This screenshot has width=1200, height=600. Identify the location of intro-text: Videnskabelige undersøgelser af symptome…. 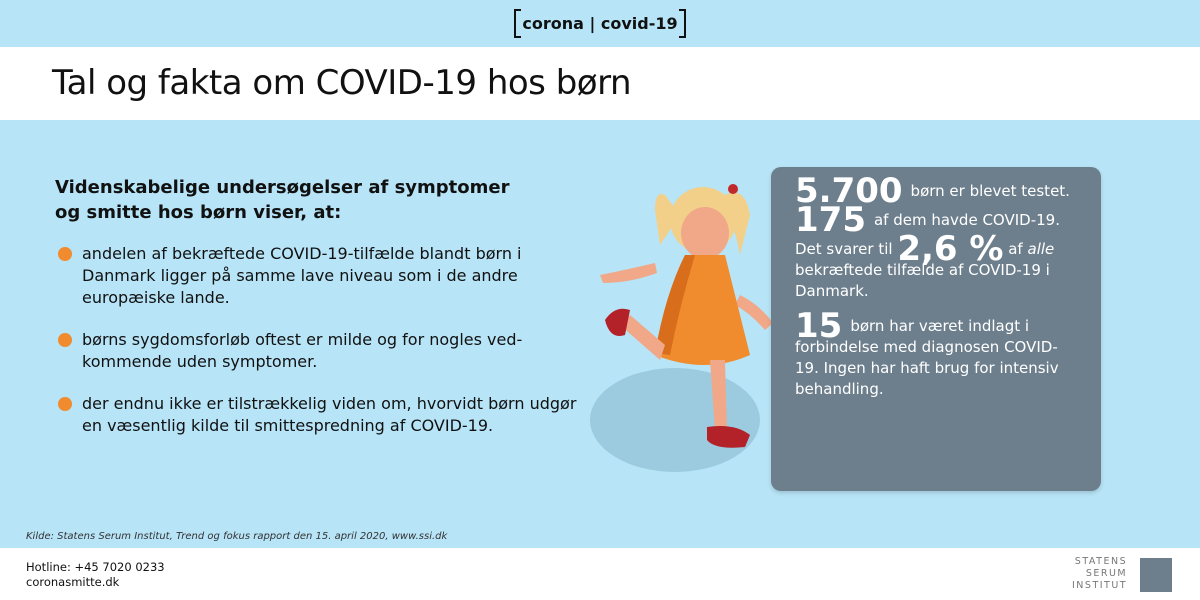
(282, 200).